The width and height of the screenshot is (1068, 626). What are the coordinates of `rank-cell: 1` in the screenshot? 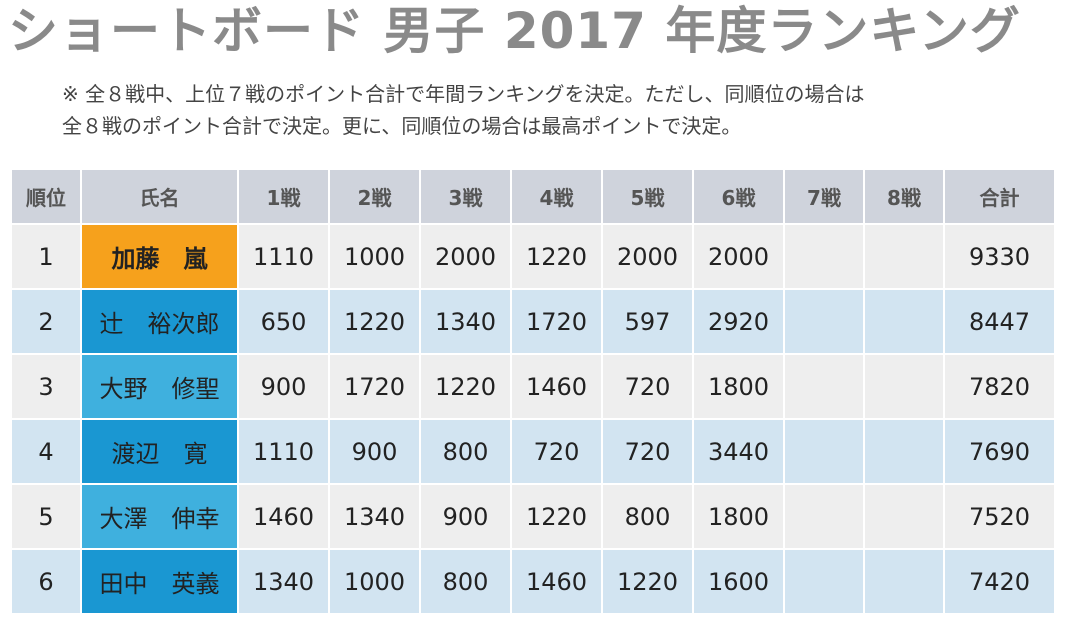 It's located at (46, 256).